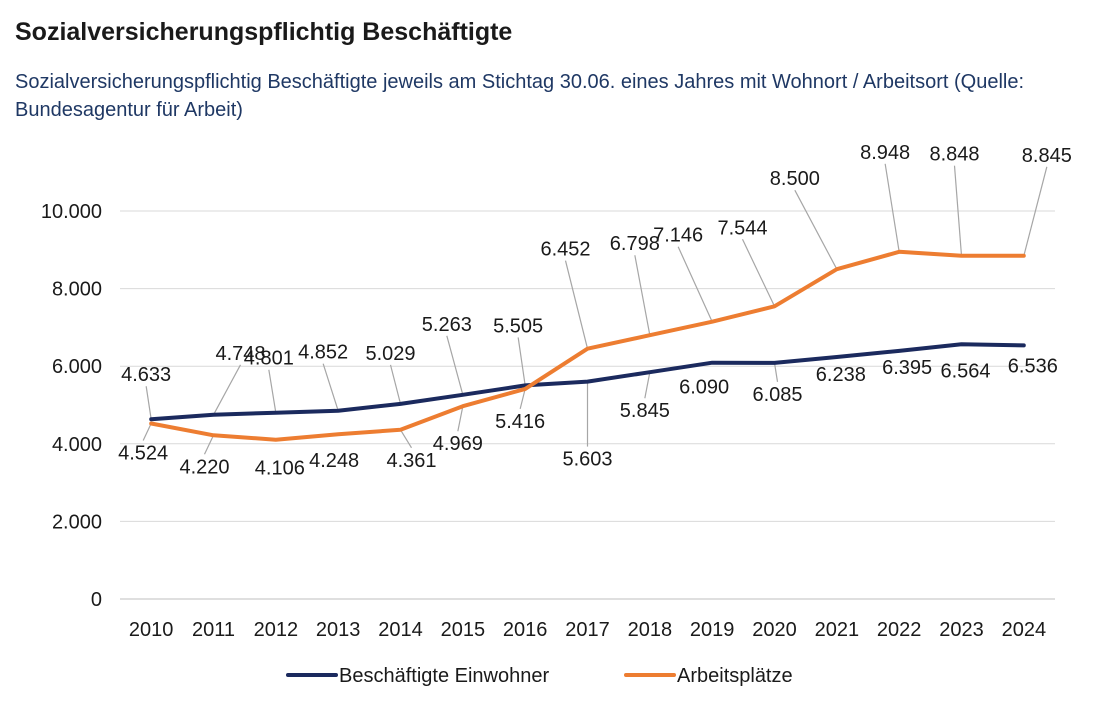 This screenshot has height=722, width=1100. What do you see at coordinates (635, 244) in the screenshot?
I see `data-label: 6.798` at bounding box center [635, 244].